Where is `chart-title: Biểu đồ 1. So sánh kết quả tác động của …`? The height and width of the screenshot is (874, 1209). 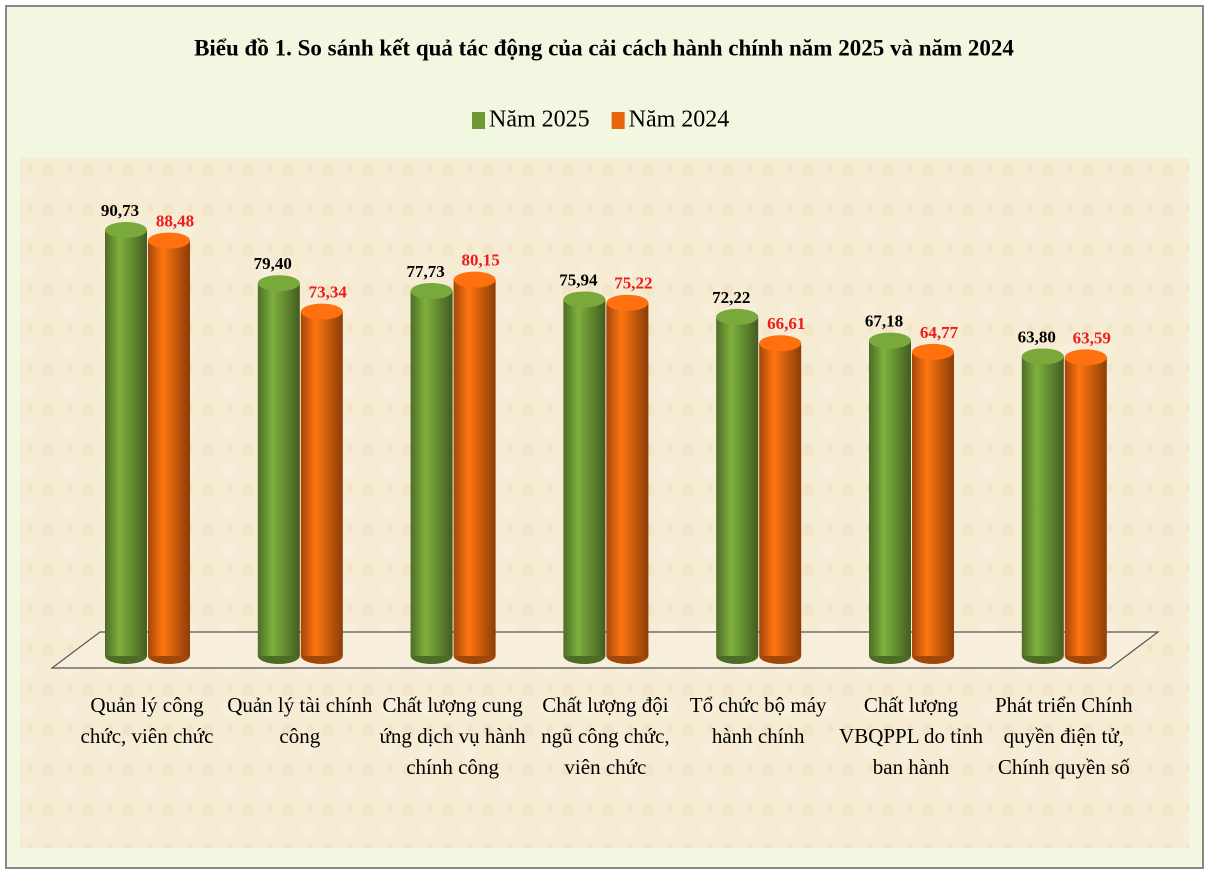 chart-title: Biểu đồ 1. So sánh kết quả tác động của … is located at coordinates (604, 47).